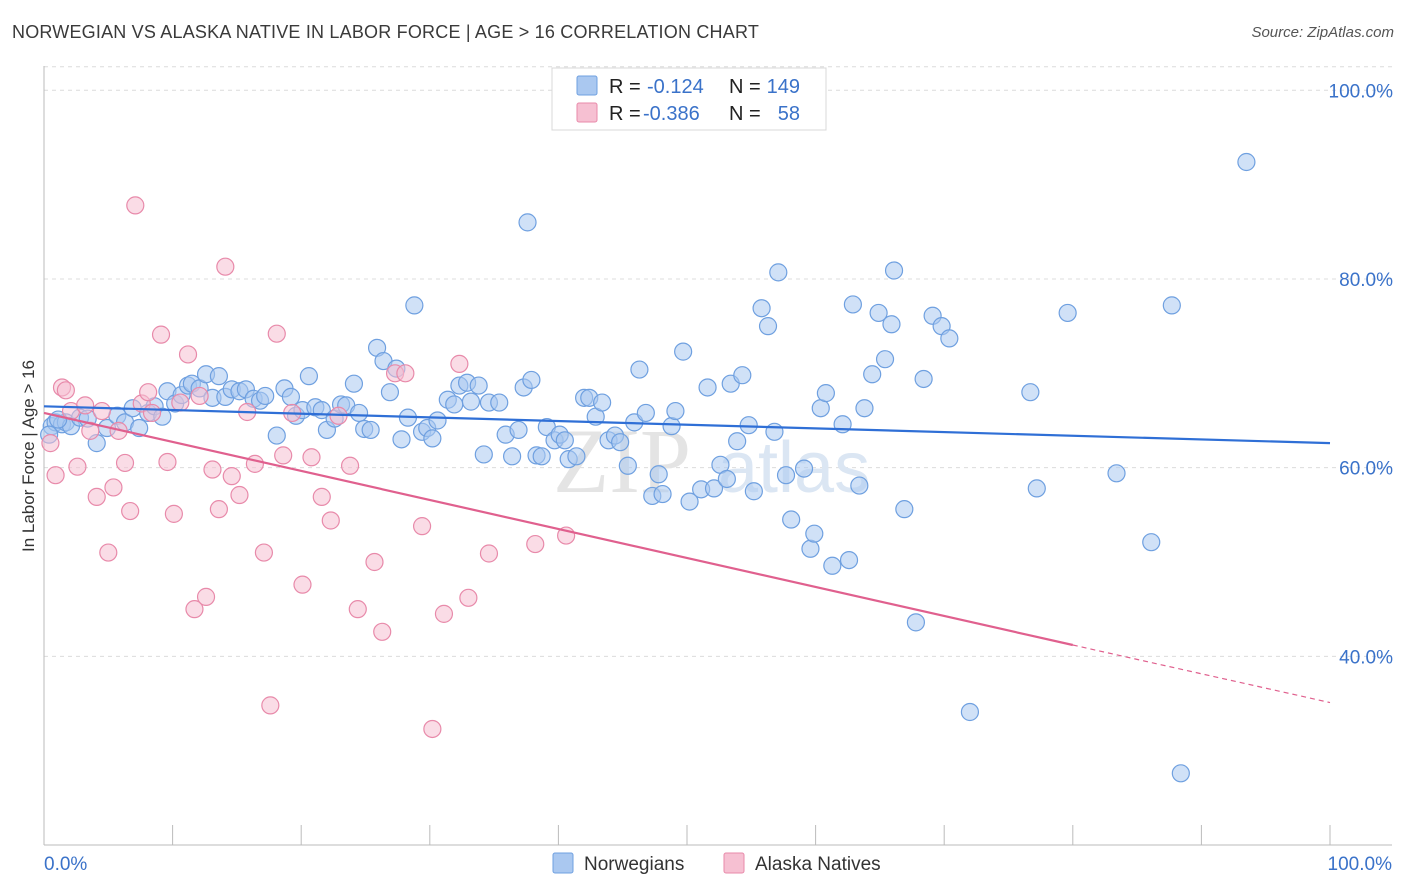  What do you see at coordinates (783, 87) in the screenshot?
I see `legend-n-value: 149` at bounding box center [783, 87].